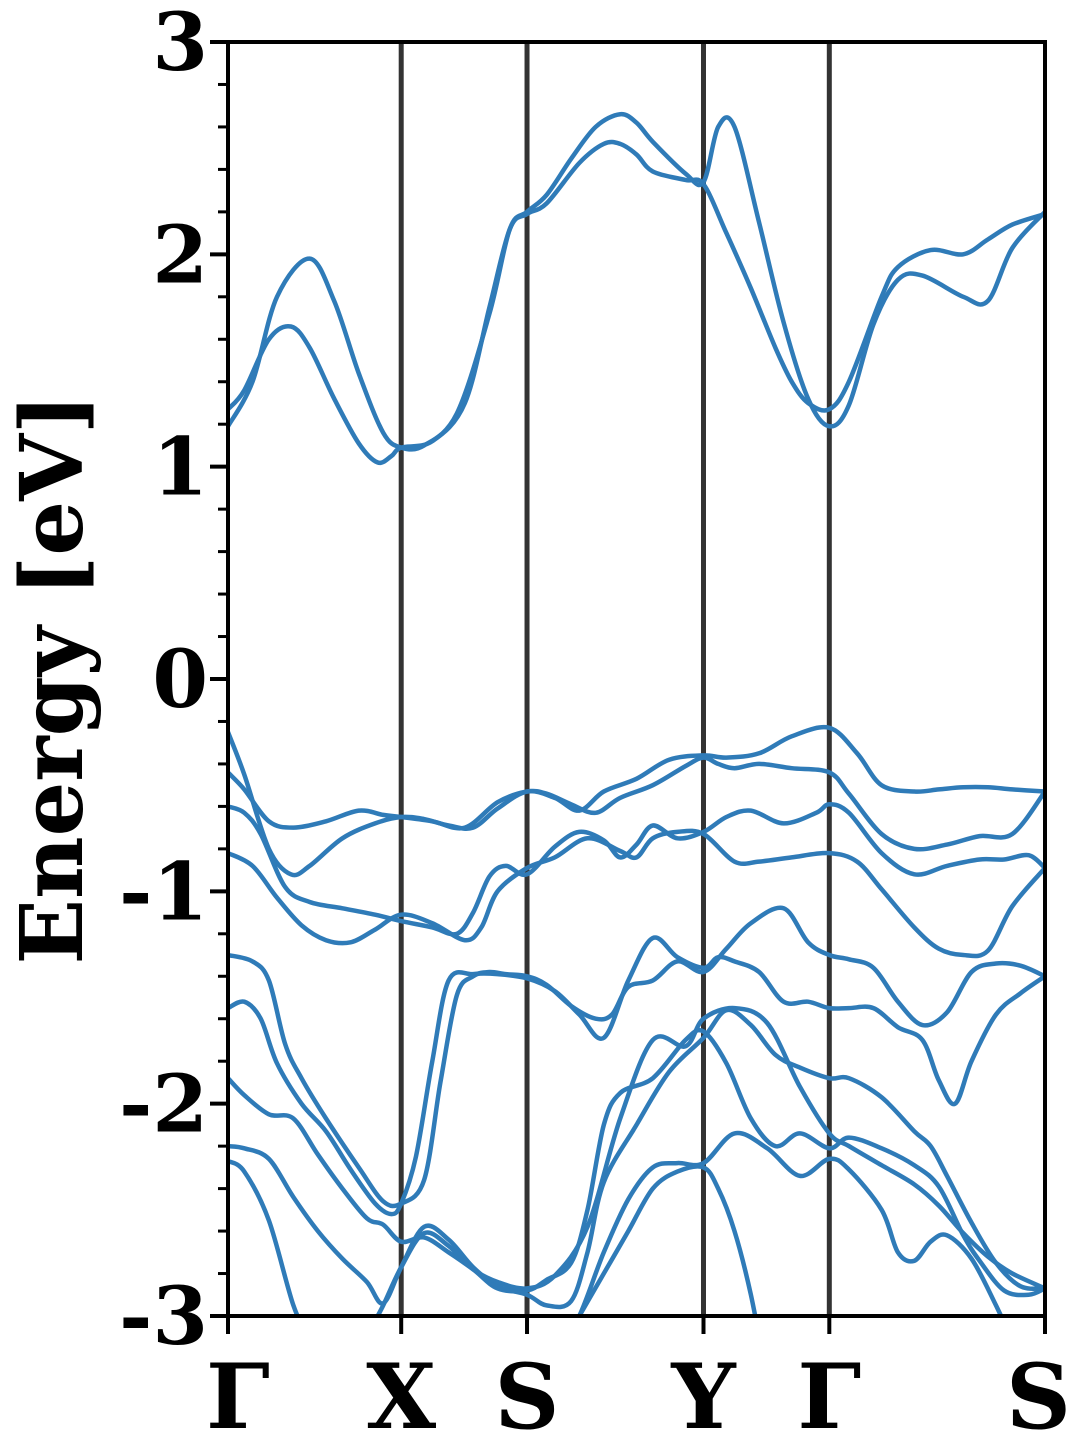  I want to click on kpoint-label-0: Γ, so click(238, 1392).